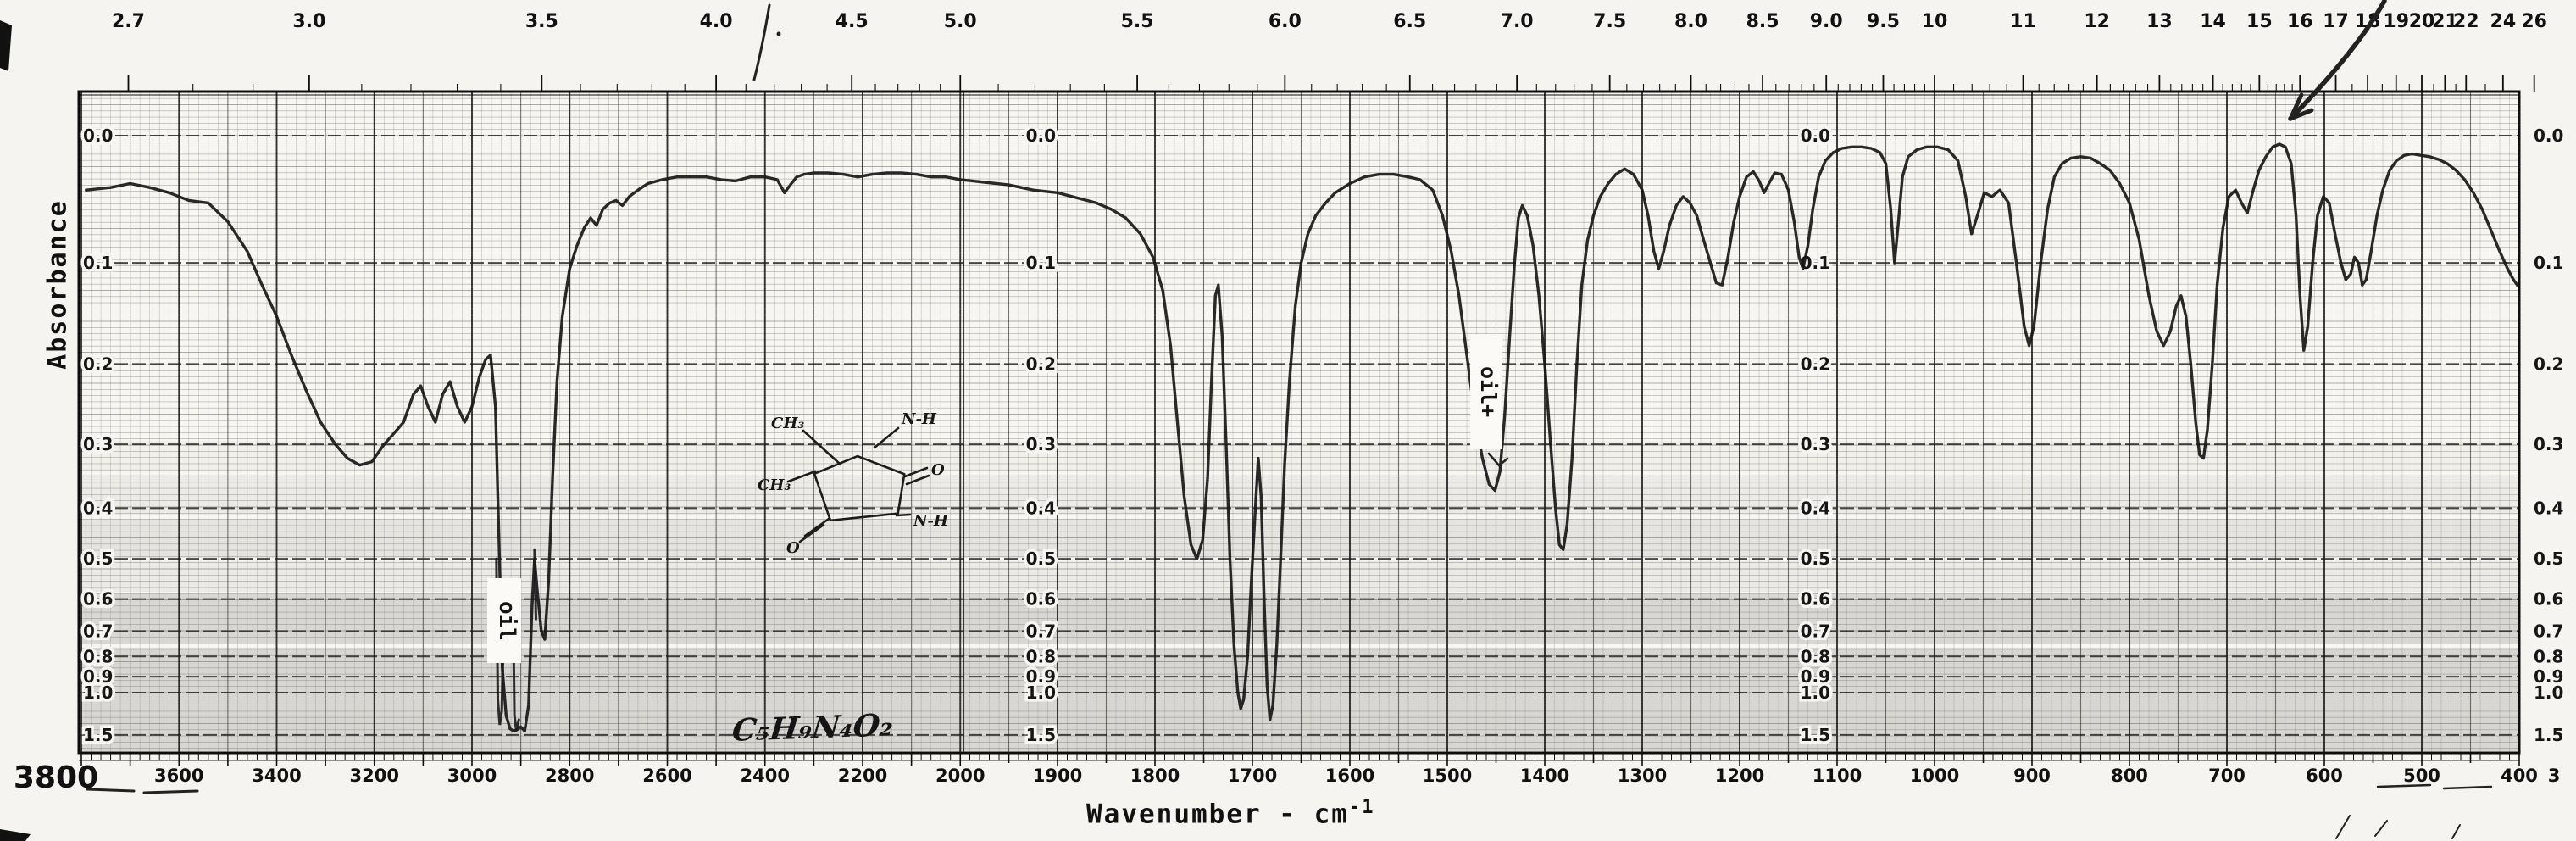 The width and height of the screenshot is (2576, 841). What do you see at coordinates (57, 284) in the screenshot?
I see `y-axis-title: Absorbance` at bounding box center [57, 284].